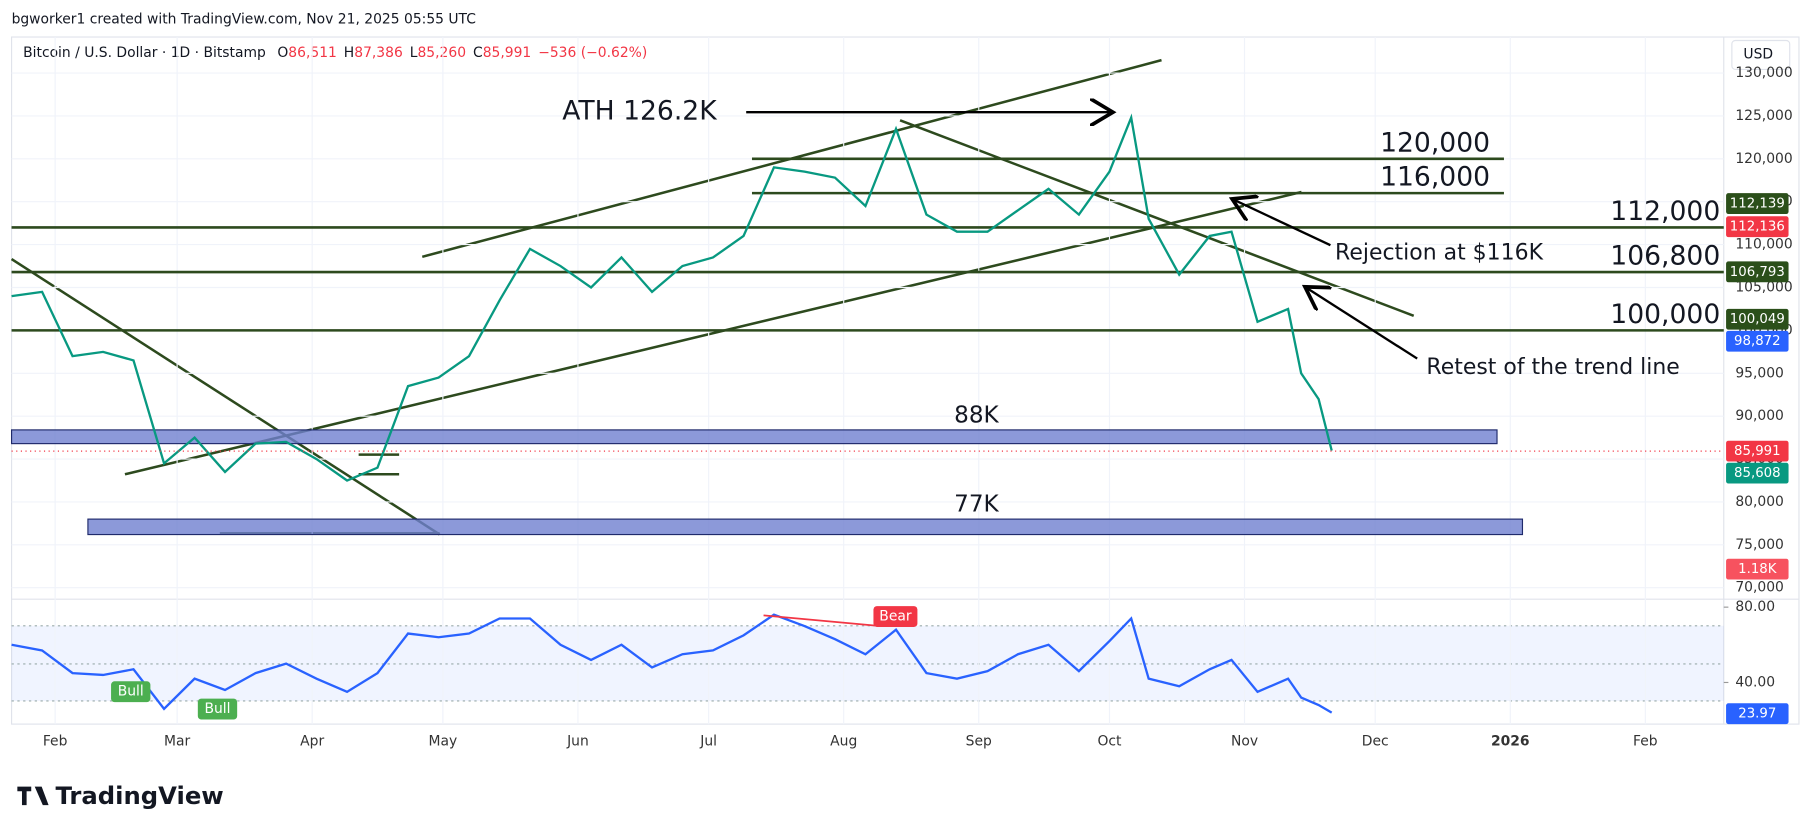  Describe the element at coordinates (1759, 416) in the screenshot. I see `y-tick-label: 90,000` at that location.